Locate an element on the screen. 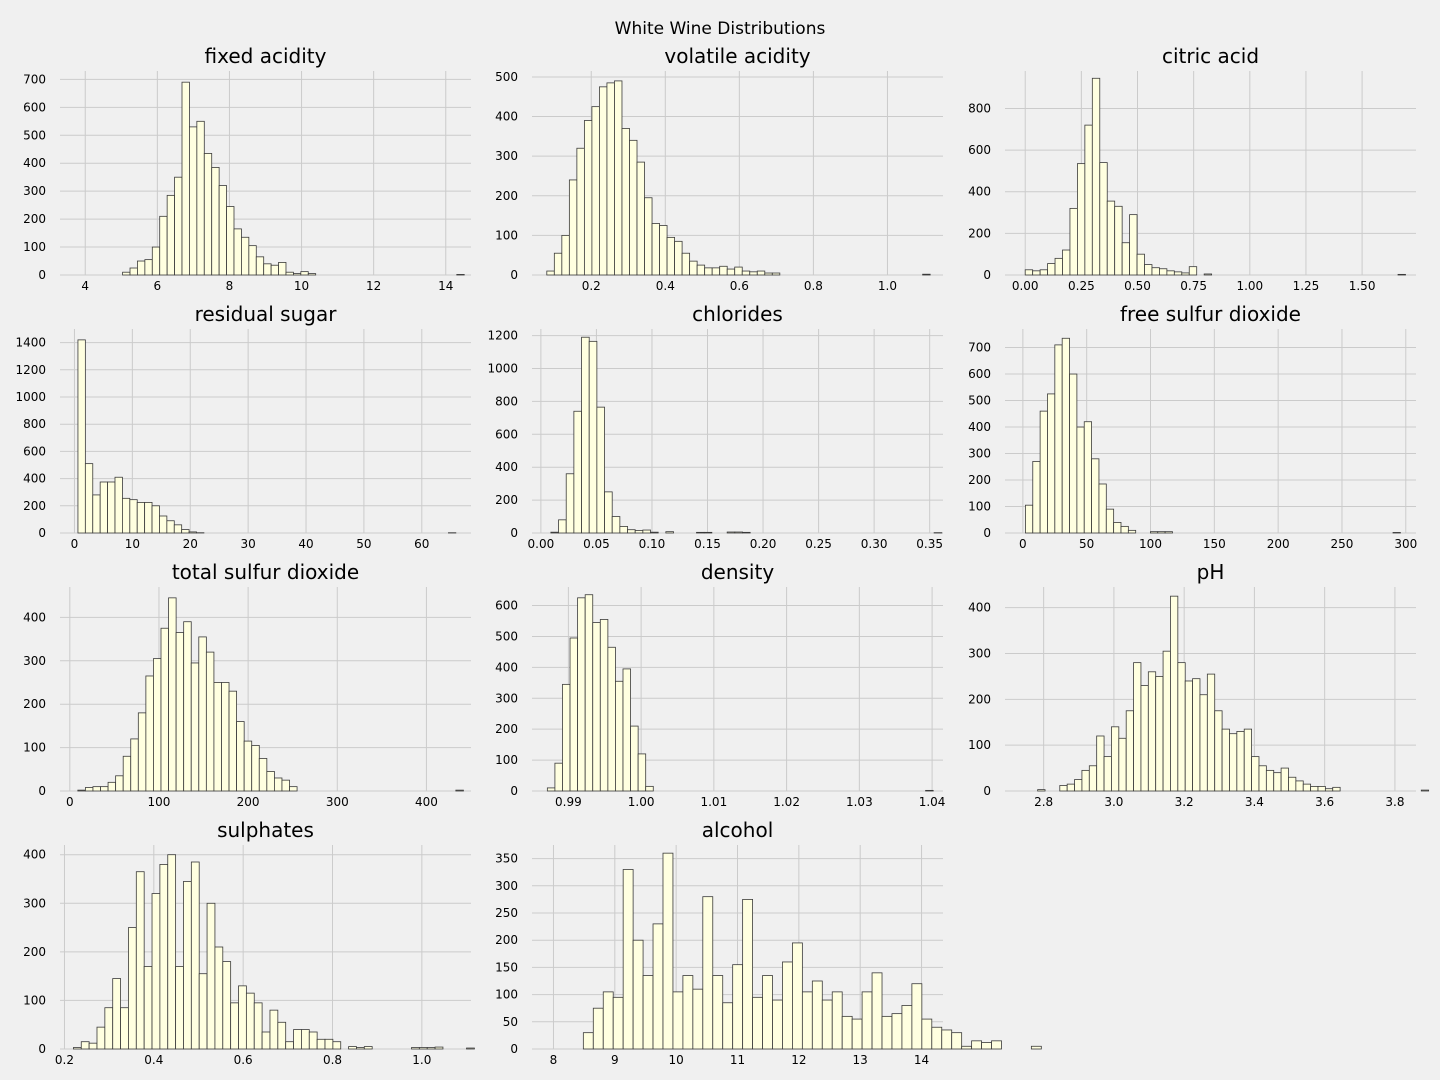  citric-acid-ytick-label: 0 is located at coordinates (987, 275).